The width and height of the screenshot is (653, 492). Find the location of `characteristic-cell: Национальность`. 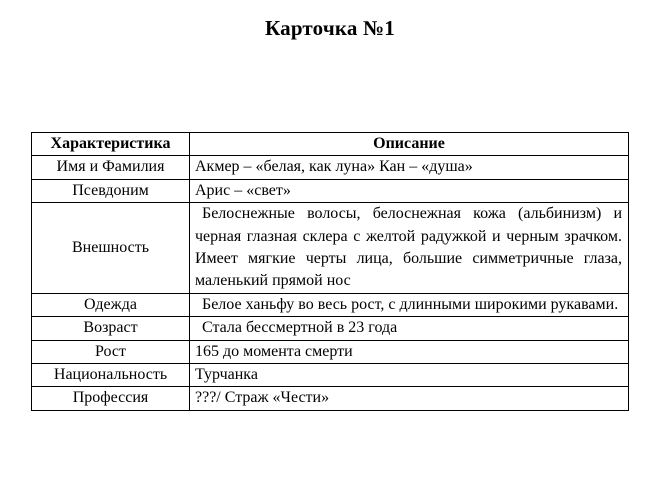

characteristic-cell: Национальность is located at coordinates (110, 375).